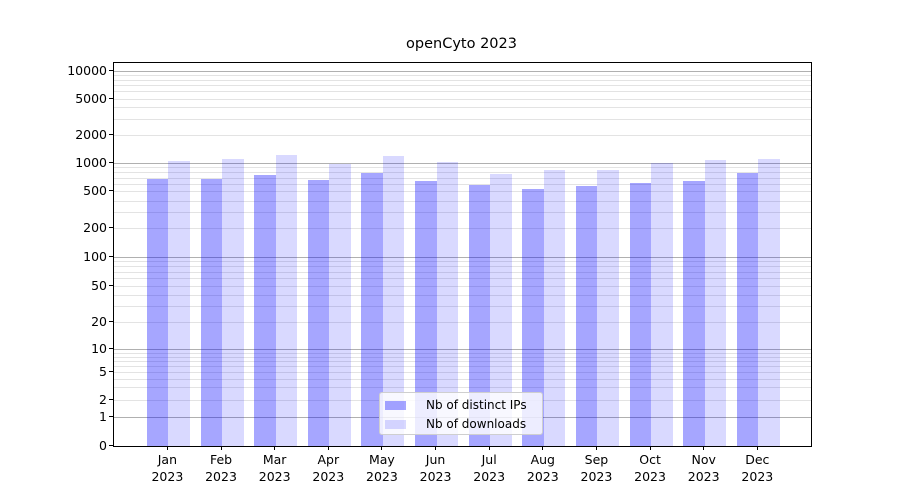 The height and width of the screenshot is (500, 900). What do you see at coordinates (747, 309) in the screenshot?
I see `bar-distinct-ips-dec` at bounding box center [747, 309].